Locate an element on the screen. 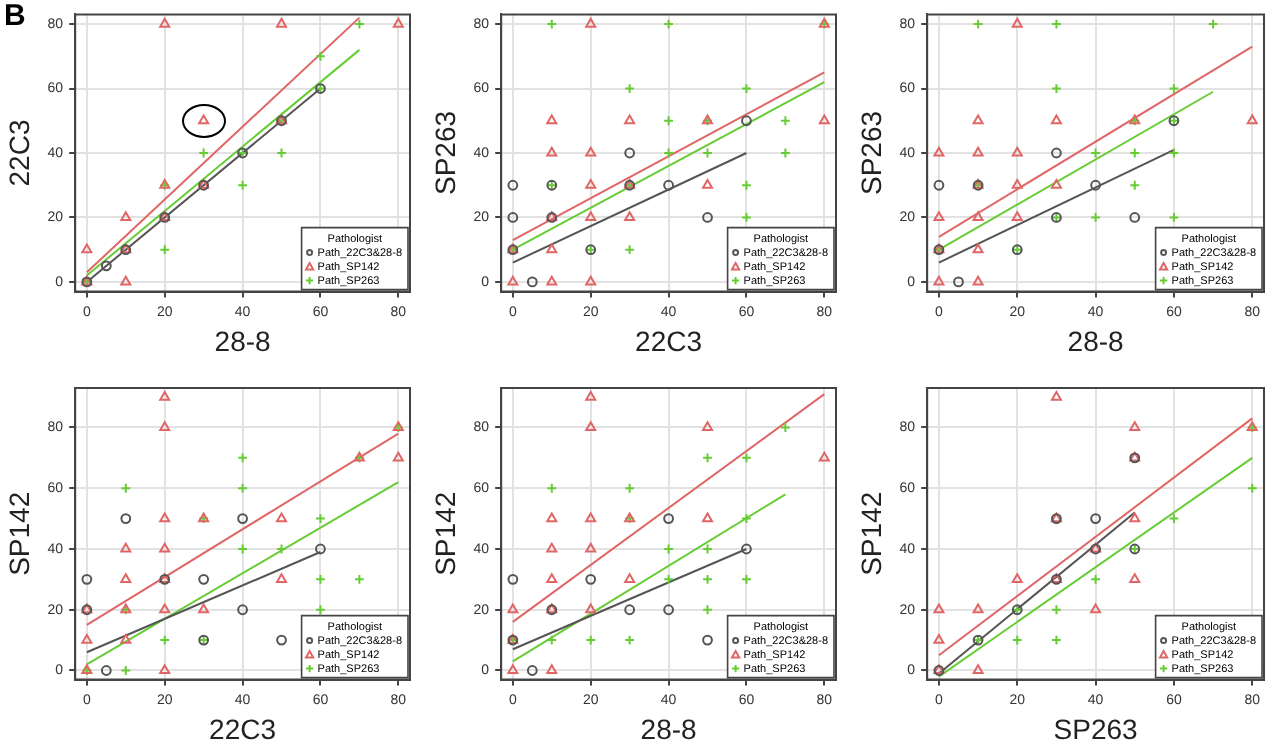 The width and height of the screenshot is (1280, 748). y-axis-title: 22C3 is located at coordinates (18, 153).